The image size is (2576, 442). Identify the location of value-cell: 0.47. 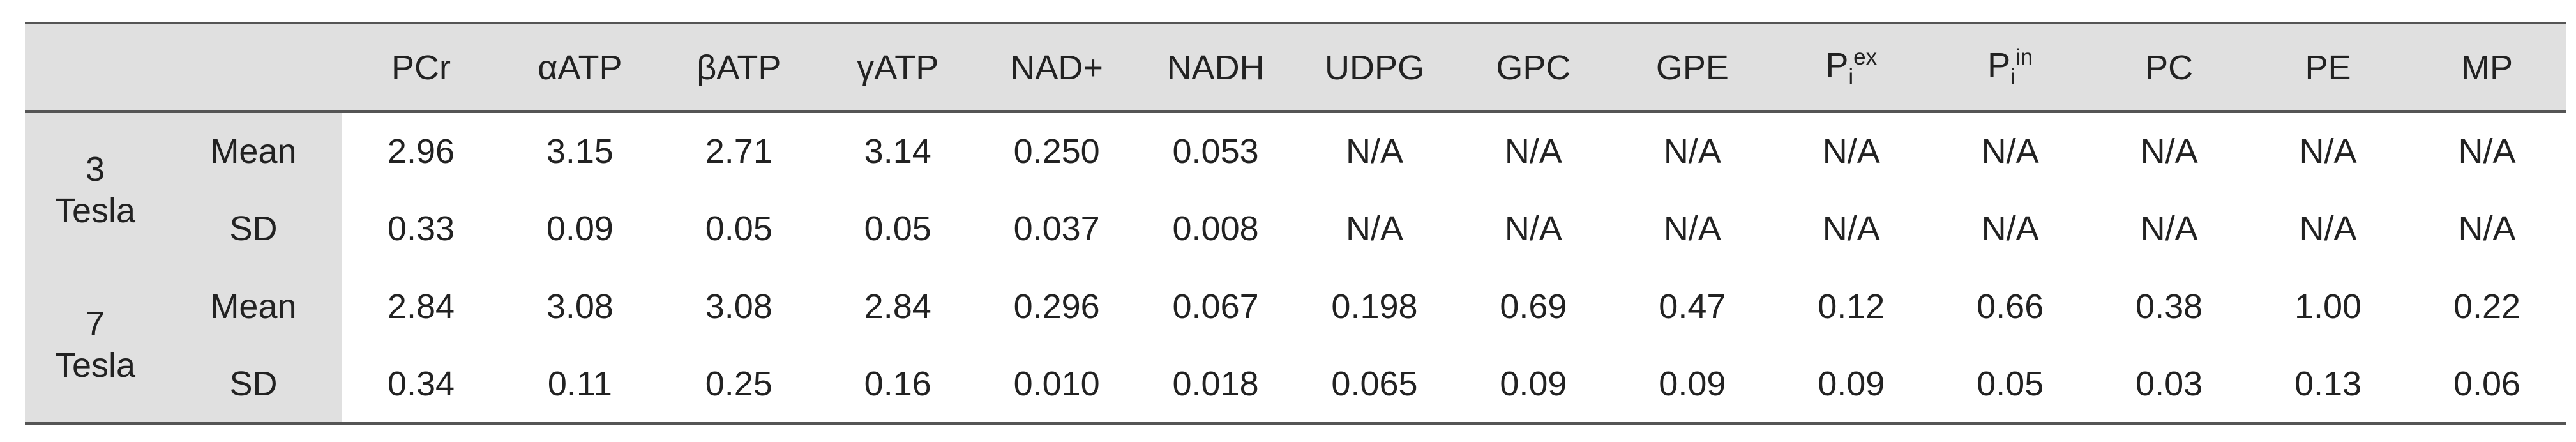
(1692, 307).